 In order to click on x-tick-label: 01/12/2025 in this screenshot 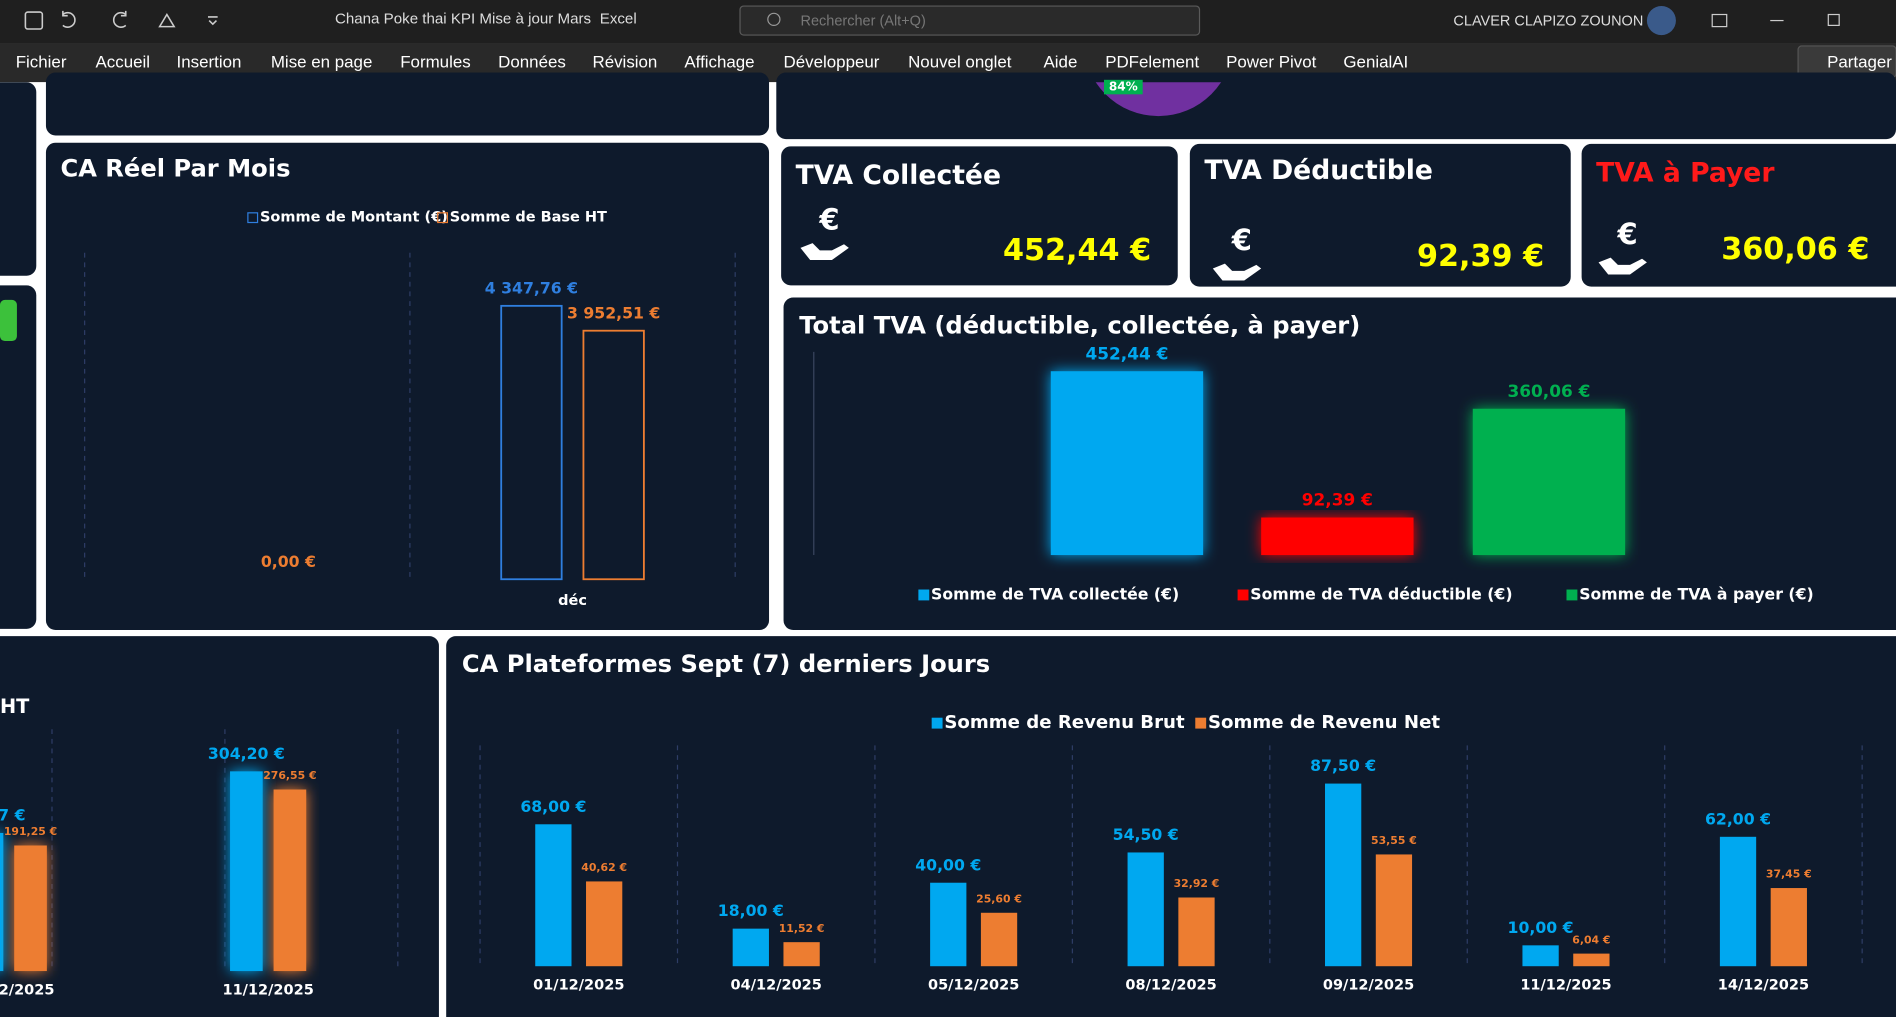, I will do `click(578, 986)`.